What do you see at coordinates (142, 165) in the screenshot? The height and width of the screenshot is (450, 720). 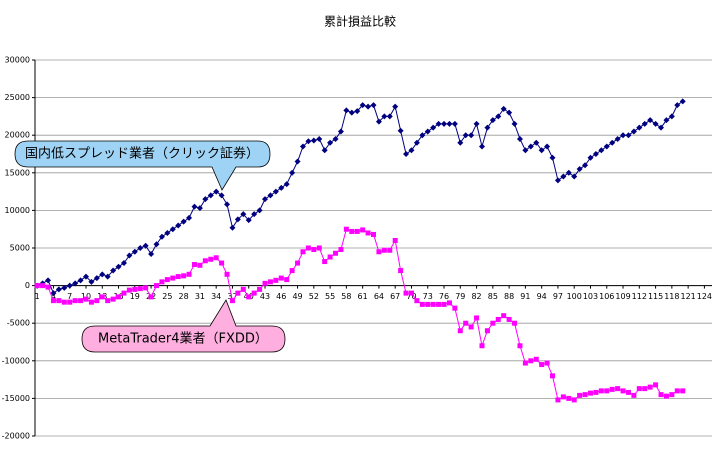 I see `callout-bubble` at bounding box center [142, 165].